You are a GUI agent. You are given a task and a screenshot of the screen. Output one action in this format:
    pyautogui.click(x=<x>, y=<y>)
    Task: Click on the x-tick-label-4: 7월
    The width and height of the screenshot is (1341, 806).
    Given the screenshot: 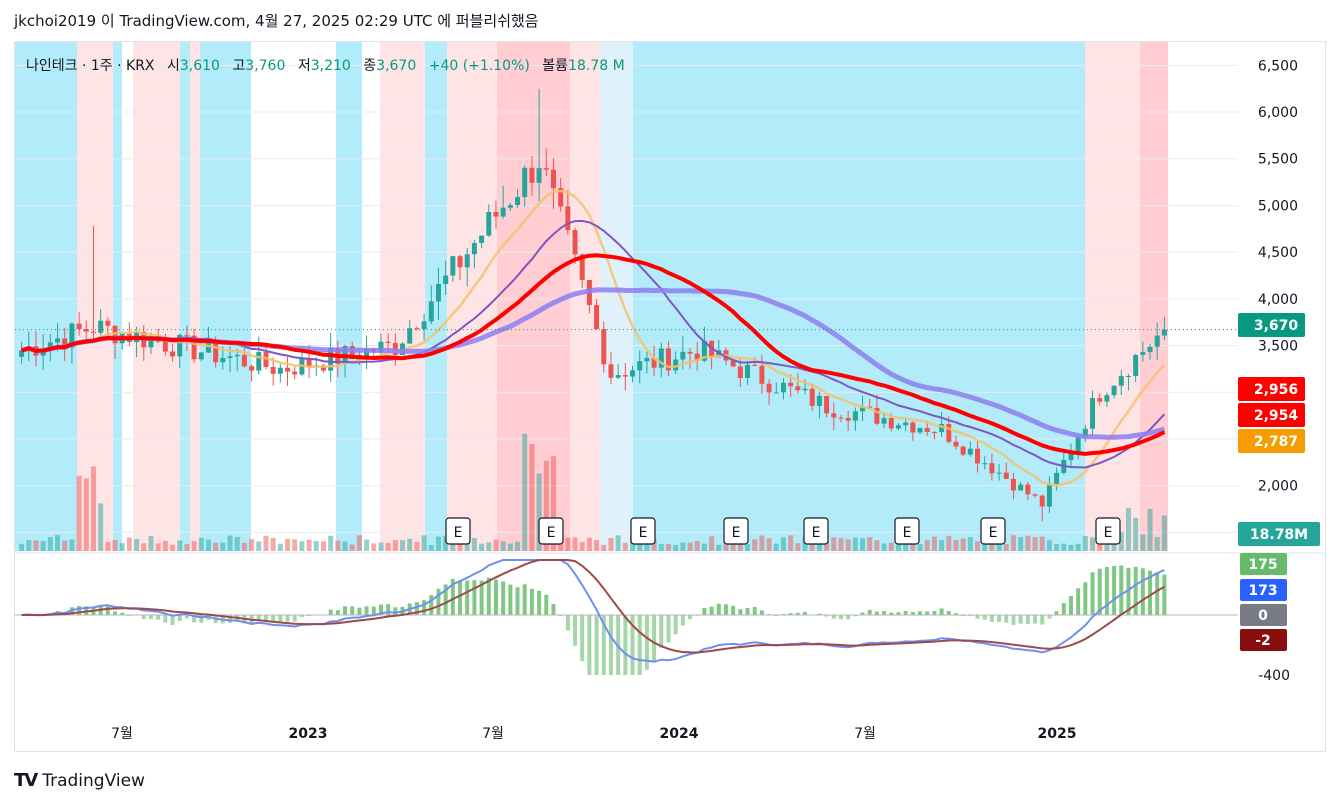 What is the action you would take?
    pyautogui.click(x=865, y=734)
    